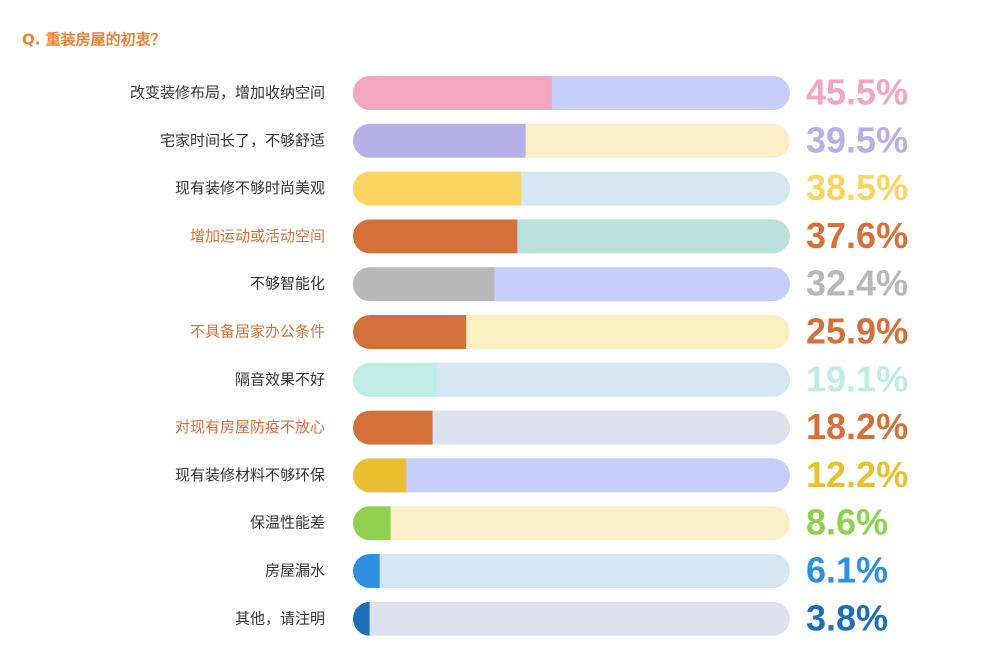 This screenshot has height=672, width=989. I want to click on category-label: 改变装修布局，增加收纳空间, so click(227, 93).